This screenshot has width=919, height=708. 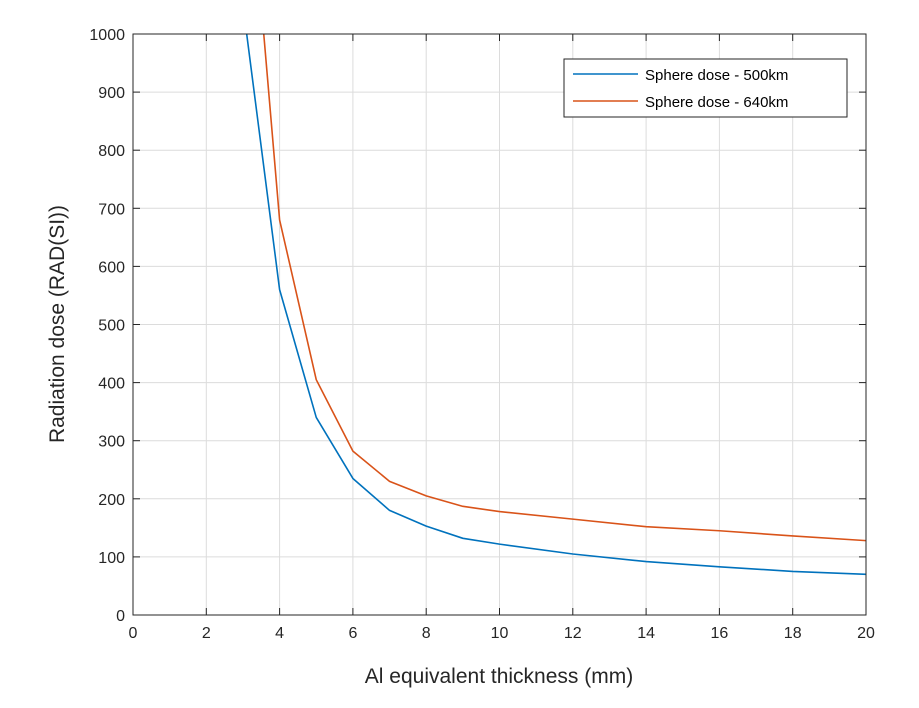 What do you see at coordinates (279, 633) in the screenshot?
I see `x-tick-label: 4` at bounding box center [279, 633].